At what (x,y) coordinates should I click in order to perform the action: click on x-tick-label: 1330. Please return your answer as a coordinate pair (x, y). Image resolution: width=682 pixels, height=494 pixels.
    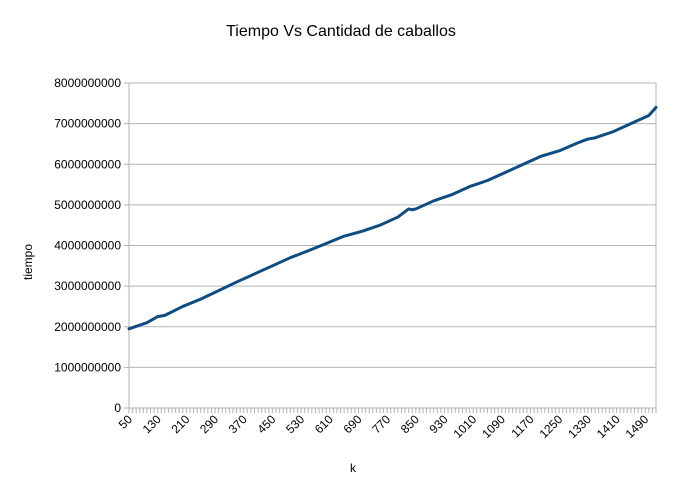
    Looking at the image, I should click on (579, 426).